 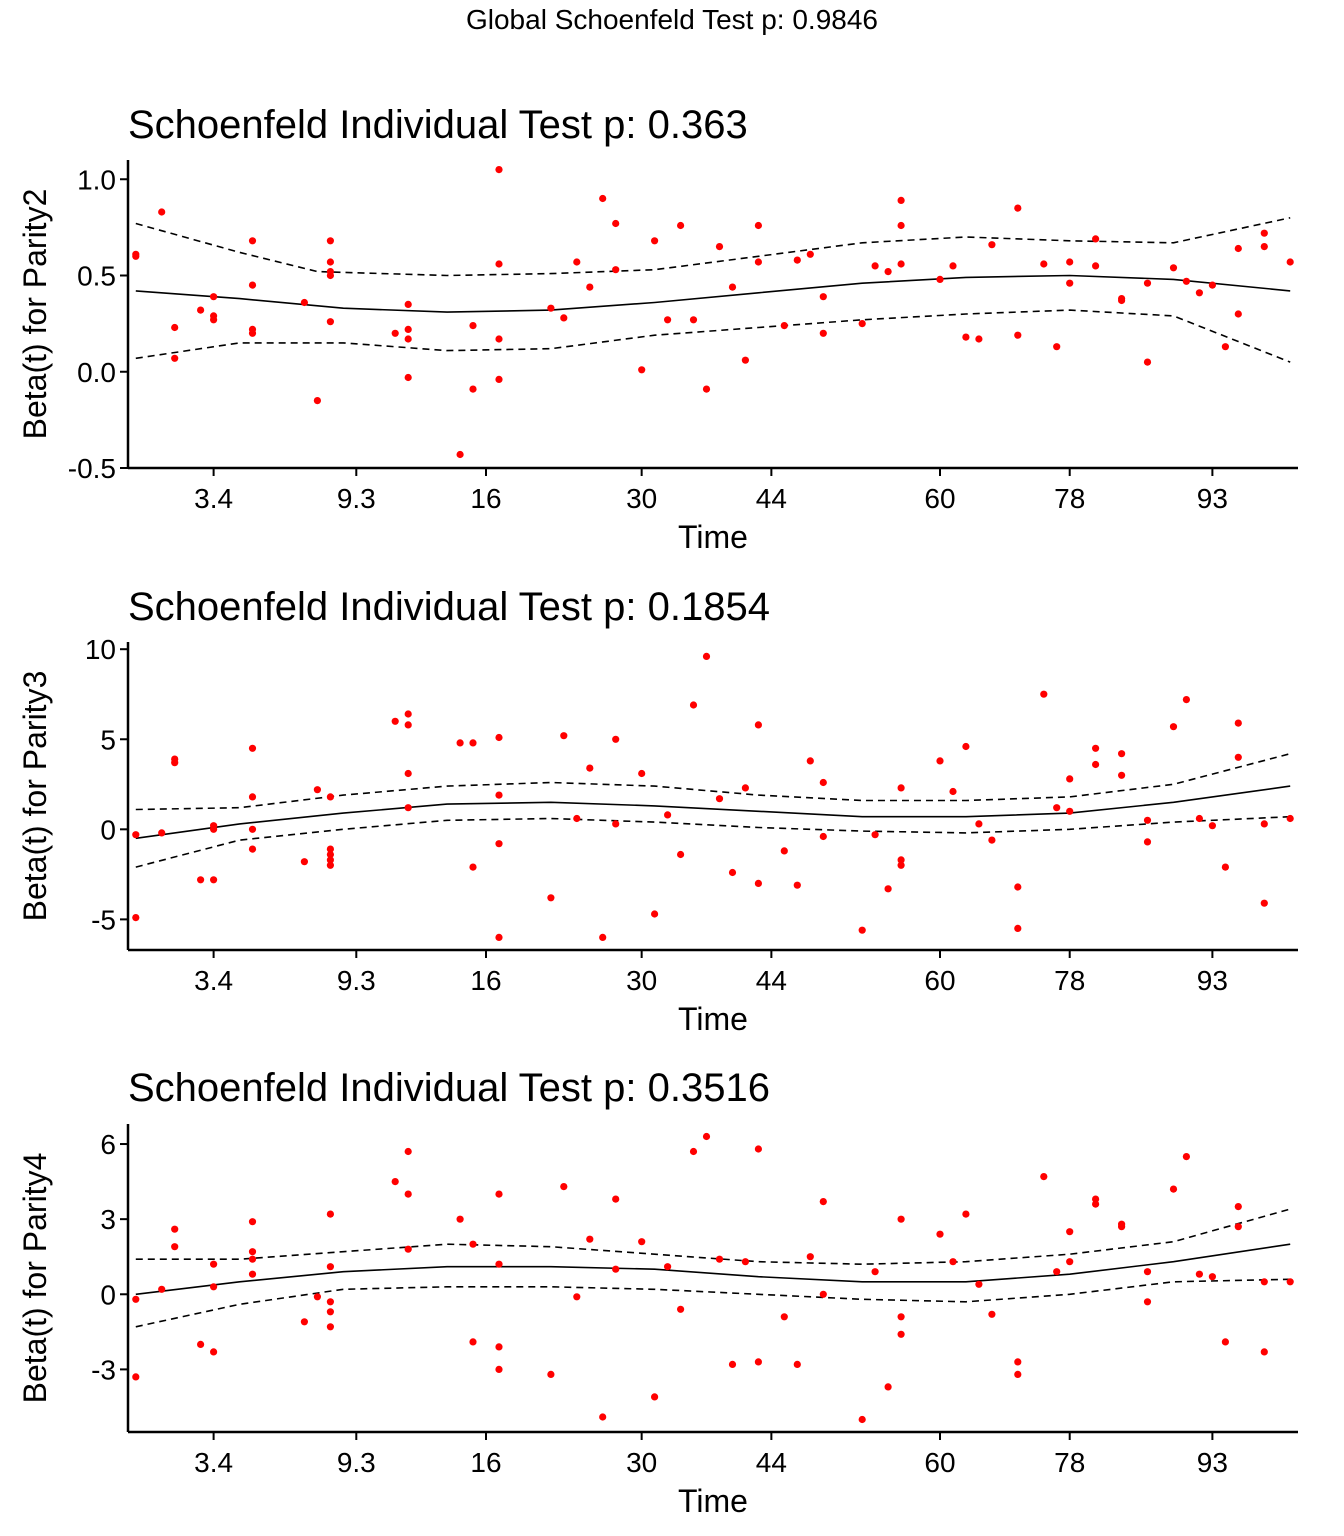 What do you see at coordinates (771, 498) in the screenshot?
I see `x-tick-label: 44` at bounding box center [771, 498].